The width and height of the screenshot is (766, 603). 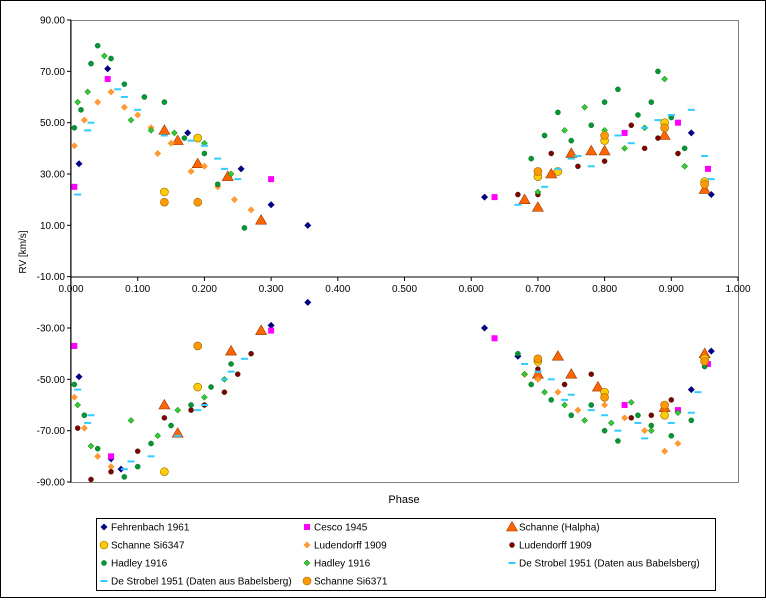 What do you see at coordinates (23, 251) in the screenshot?
I see `y-axis-label: RV [km/s]` at bounding box center [23, 251].